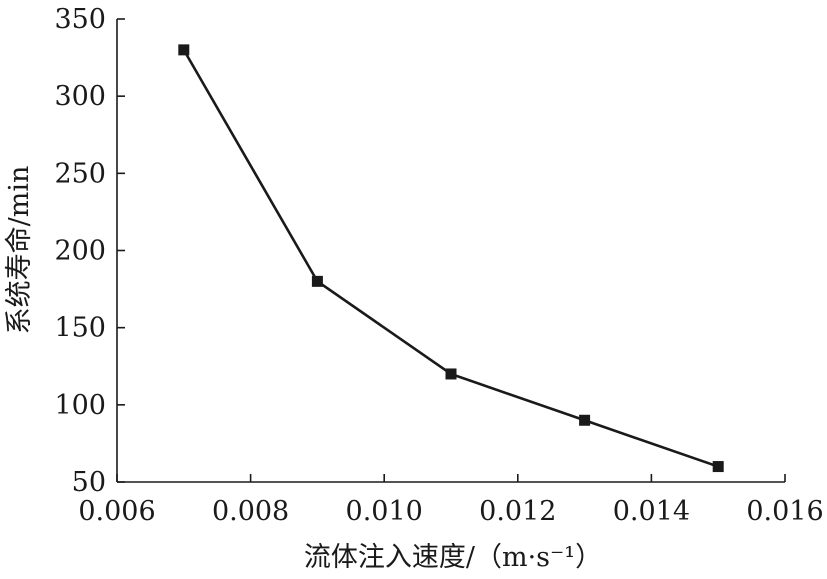  Describe the element at coordinates (250, 511) in the screenshot. I see `x-tick-label: 0.008` at that location.